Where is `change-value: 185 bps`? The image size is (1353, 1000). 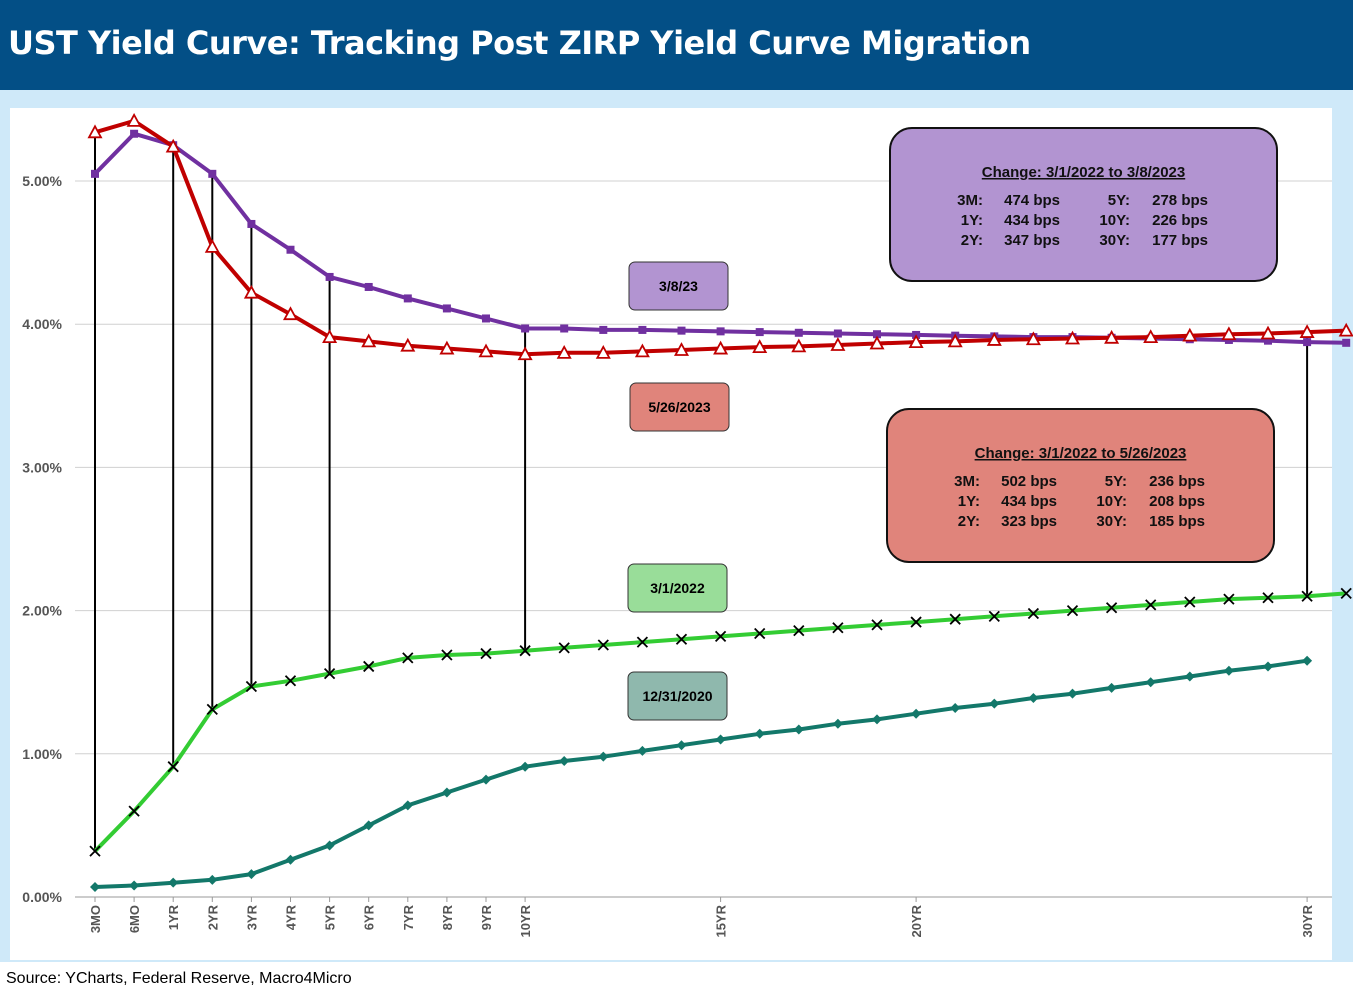
change-value: 185 bps is located at coordinates (1177, 521).